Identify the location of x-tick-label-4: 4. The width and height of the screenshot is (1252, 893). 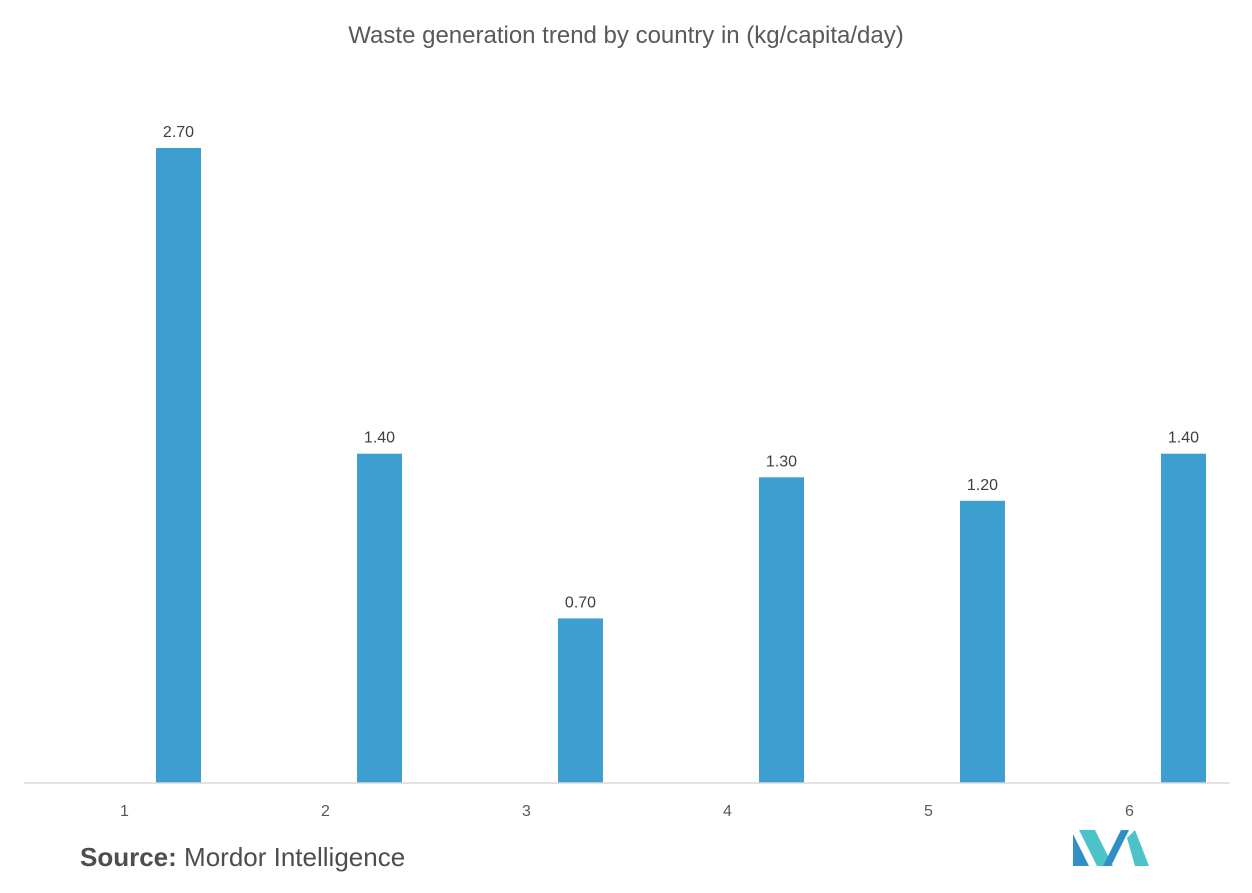
(727, 811).